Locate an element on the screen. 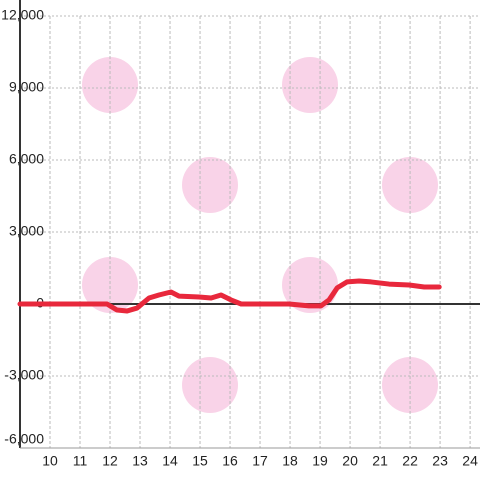  x-tick-label: 11 is located at coordinates (80, 461).